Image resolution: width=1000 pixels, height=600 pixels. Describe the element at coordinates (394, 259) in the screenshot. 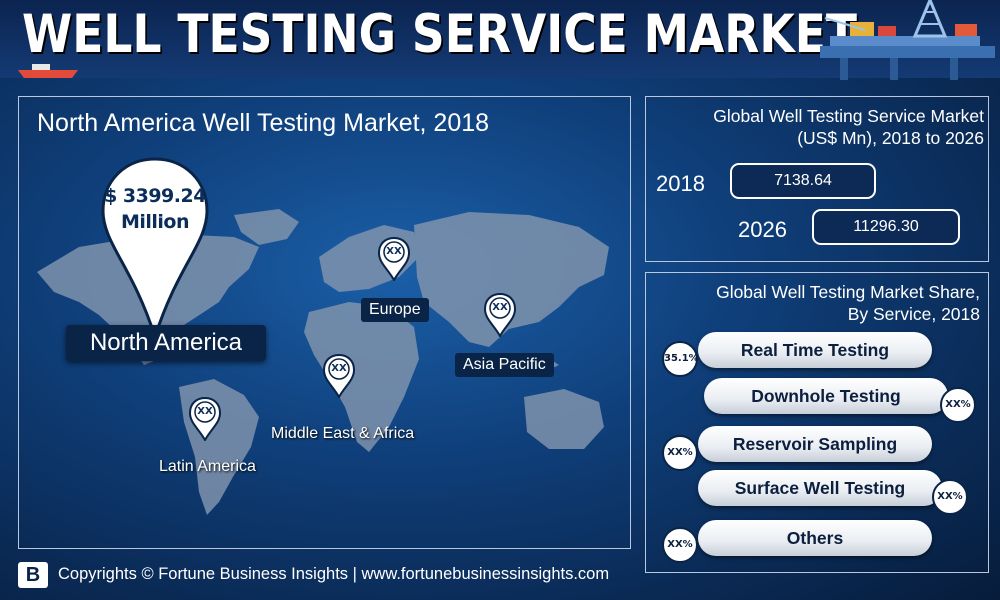

I see `europe-map-pin-icon` at that location.